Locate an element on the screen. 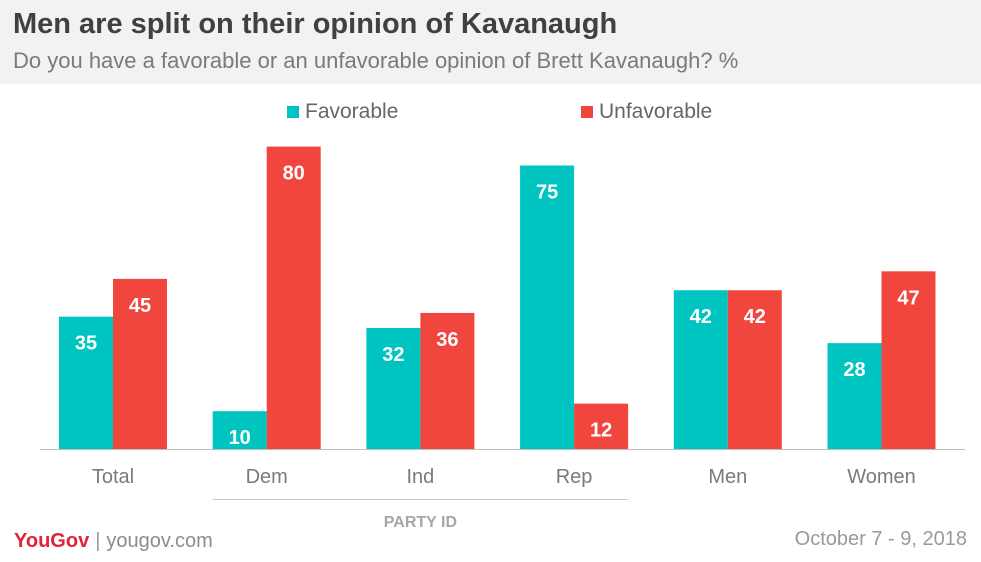 The width and height of the screenshot is (981, 562). bar-unfavorable-ind is located at coordinates (447, 380).